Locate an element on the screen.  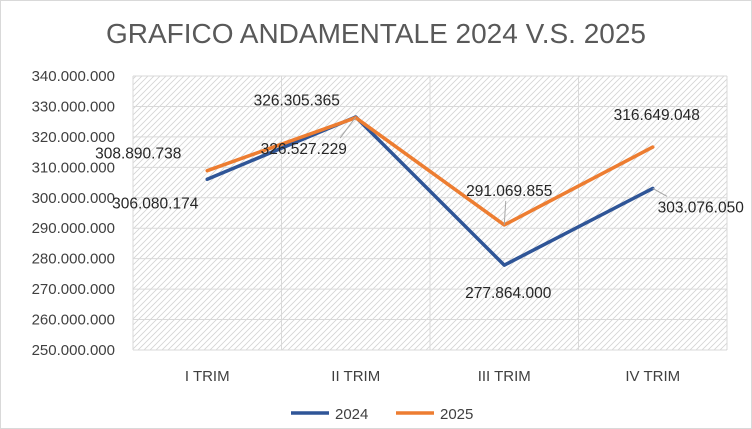
legend: 2024 2025 is located at coordinates (382, 414).